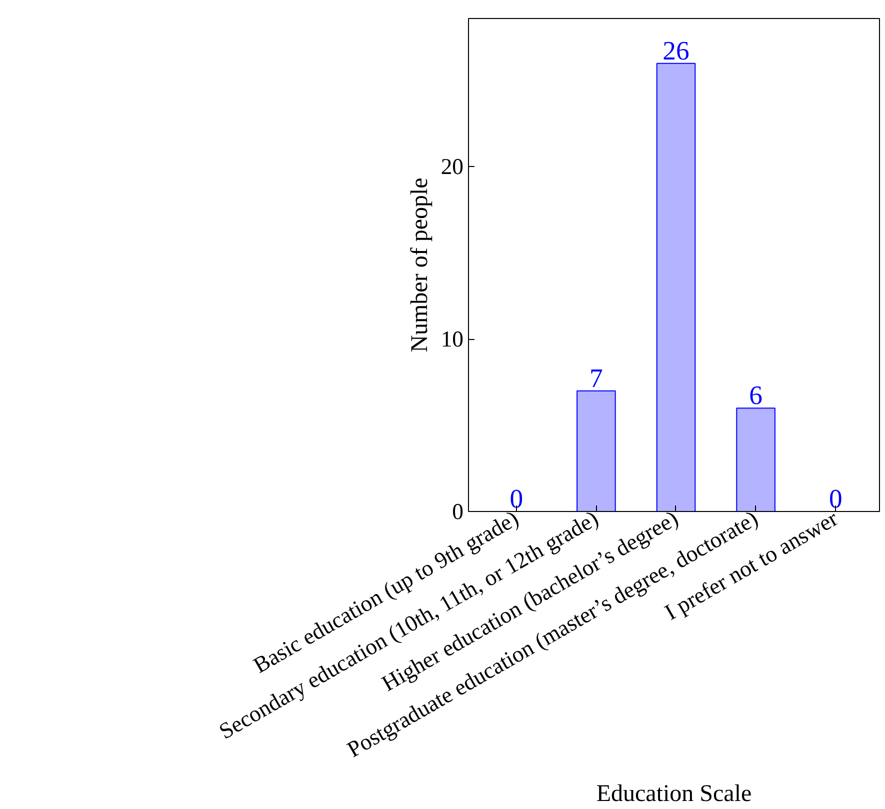 This screenshot has height=809, width=885. I want to click on x-axis-title: Education Scale, so click(674, 793).